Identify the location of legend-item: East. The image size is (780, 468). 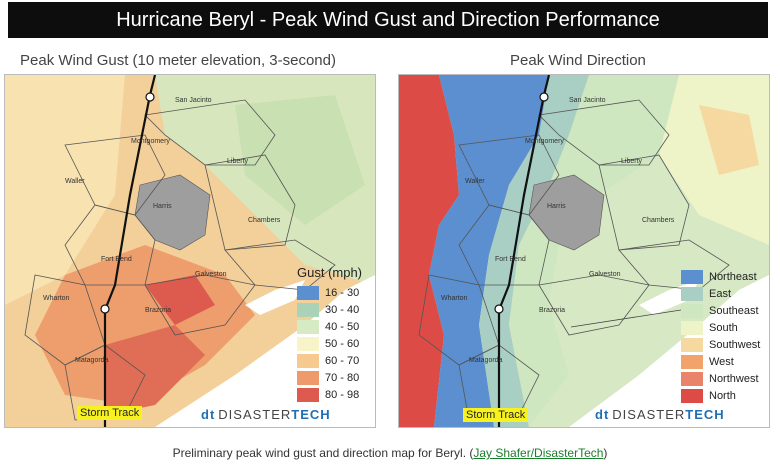
(720, 293).